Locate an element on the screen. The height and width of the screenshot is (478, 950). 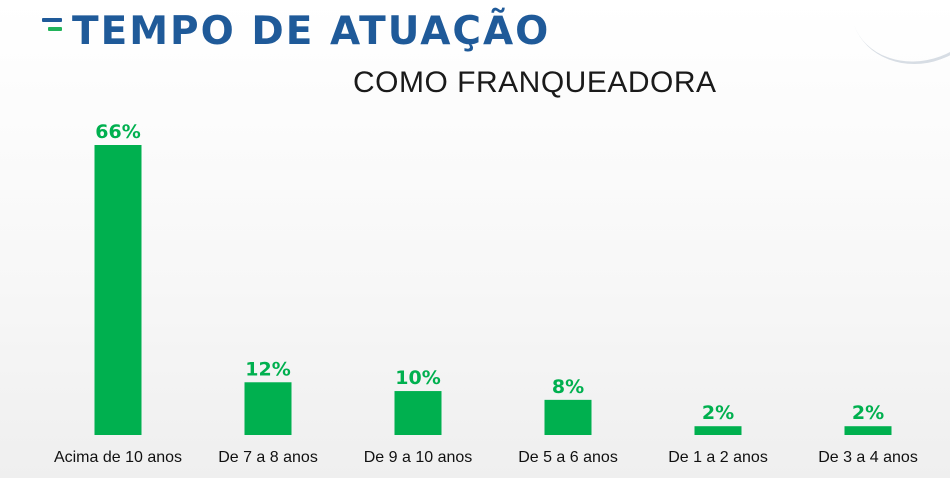
data-label-2: 10% is located at coordinates (417, 378).